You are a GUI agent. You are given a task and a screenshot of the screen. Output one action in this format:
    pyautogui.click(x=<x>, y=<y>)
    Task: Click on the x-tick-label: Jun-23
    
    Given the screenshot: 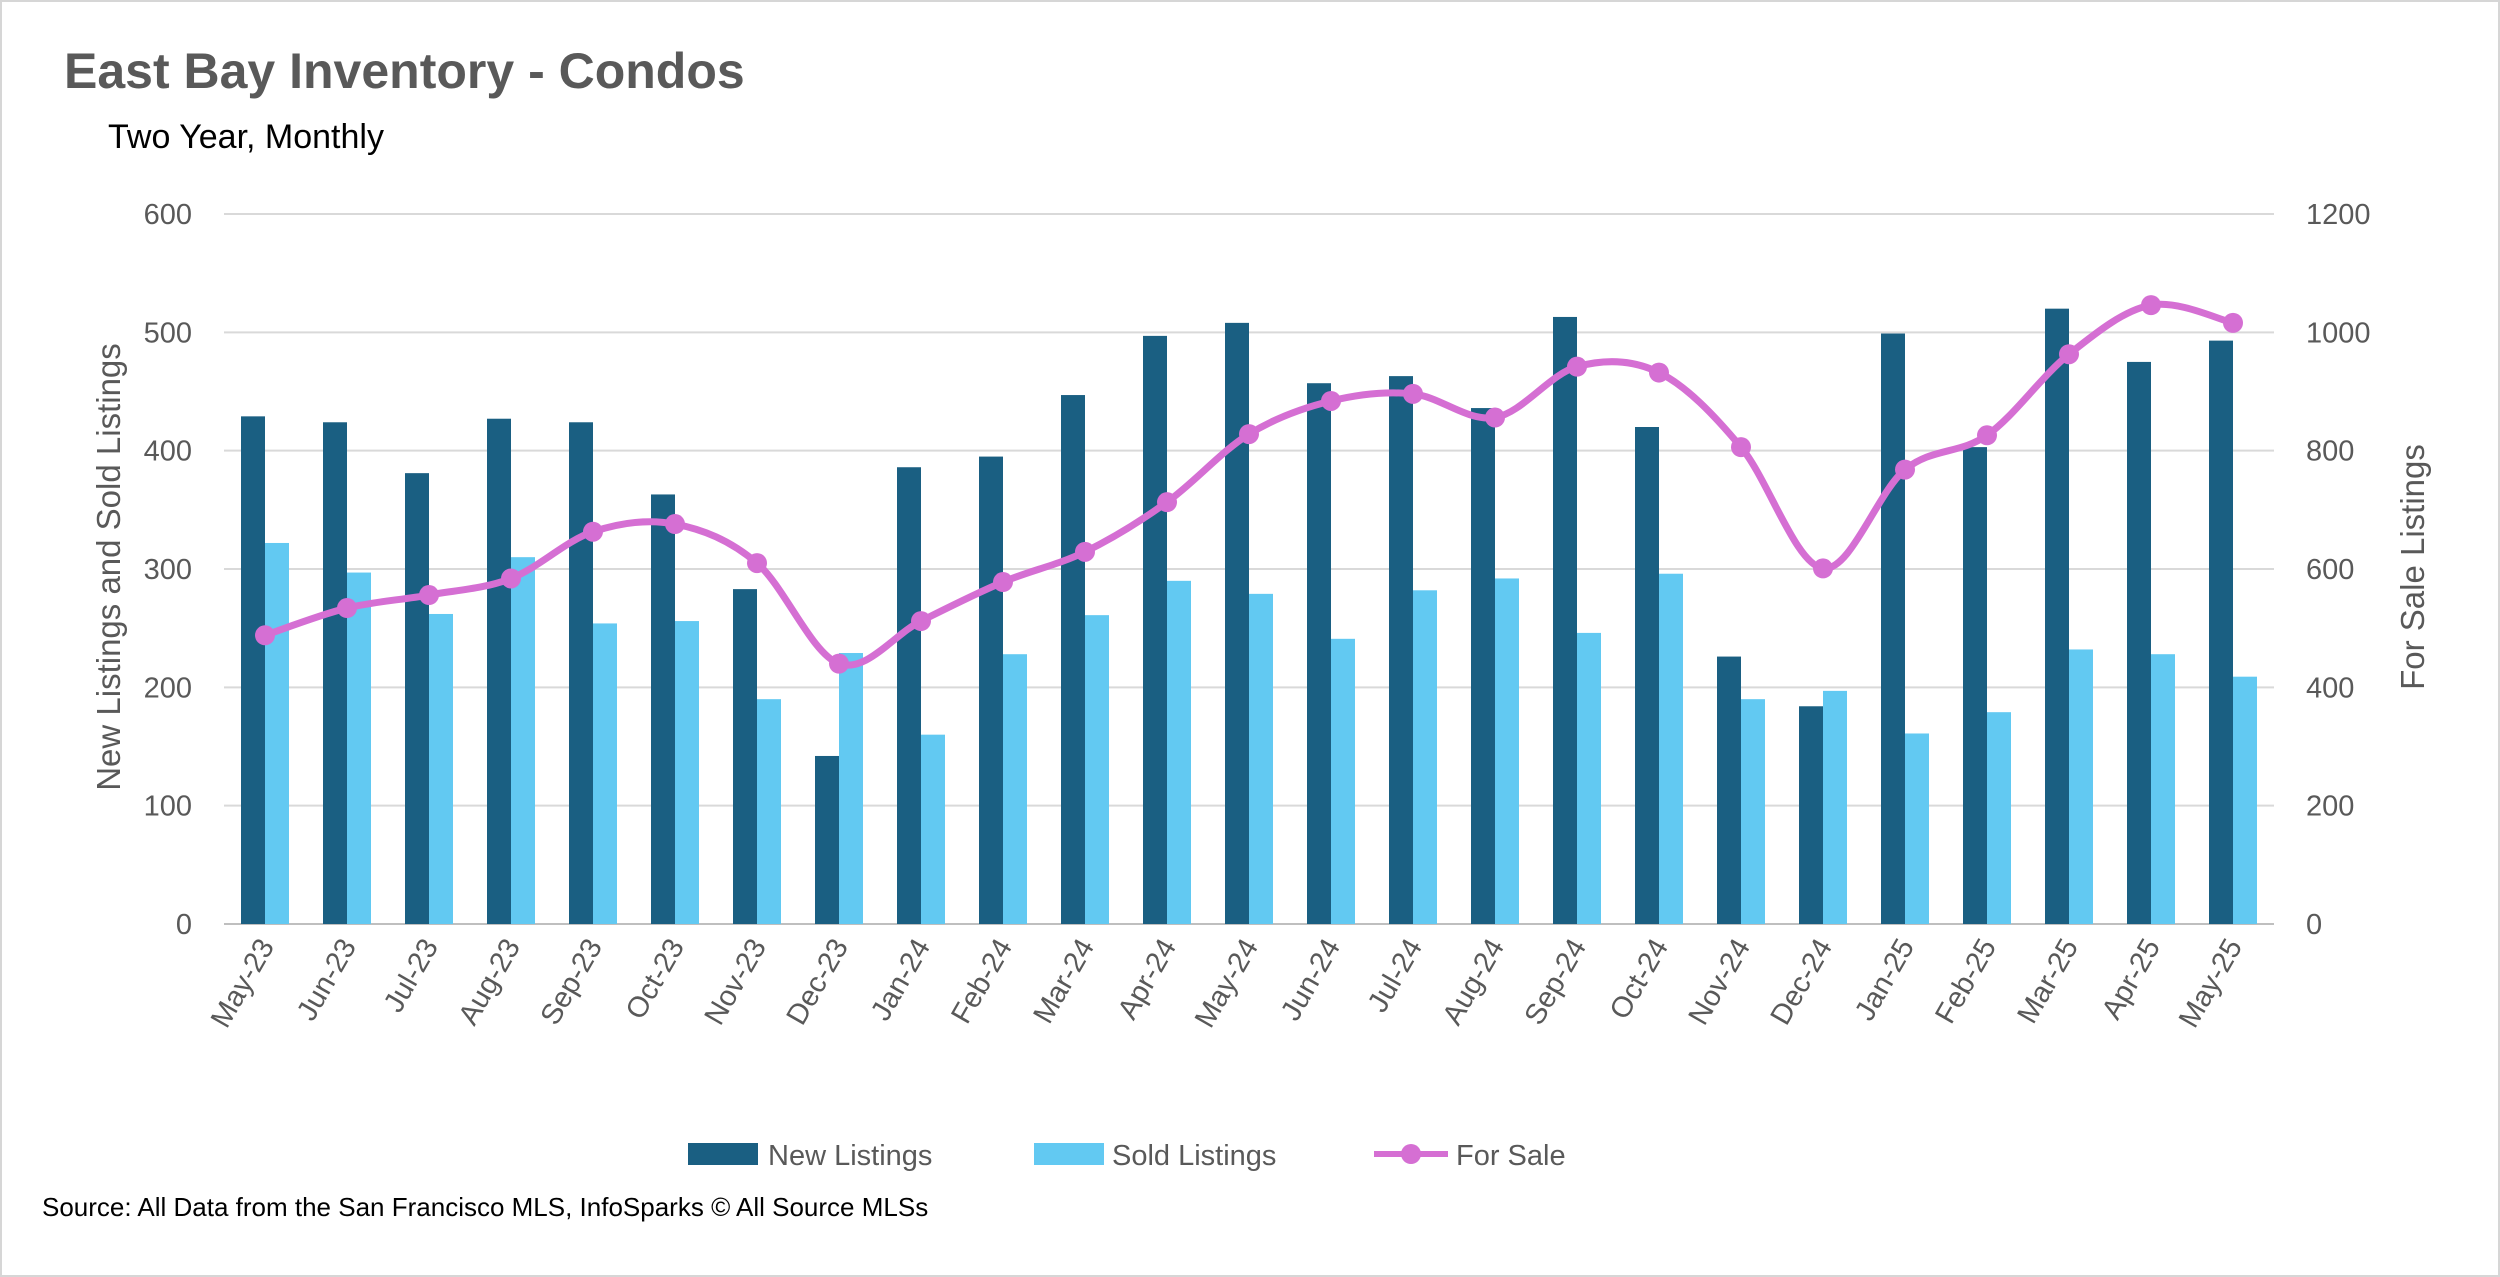 What is the action you would take?
    pyautogui.click(x=327, y=980)
    